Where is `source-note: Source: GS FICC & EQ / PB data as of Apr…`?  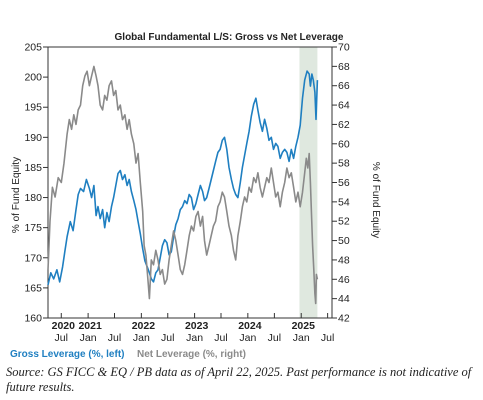 source-note: Source: GS FICC & EQ / PB data as of Apr… is located at coordinates (239, 379).